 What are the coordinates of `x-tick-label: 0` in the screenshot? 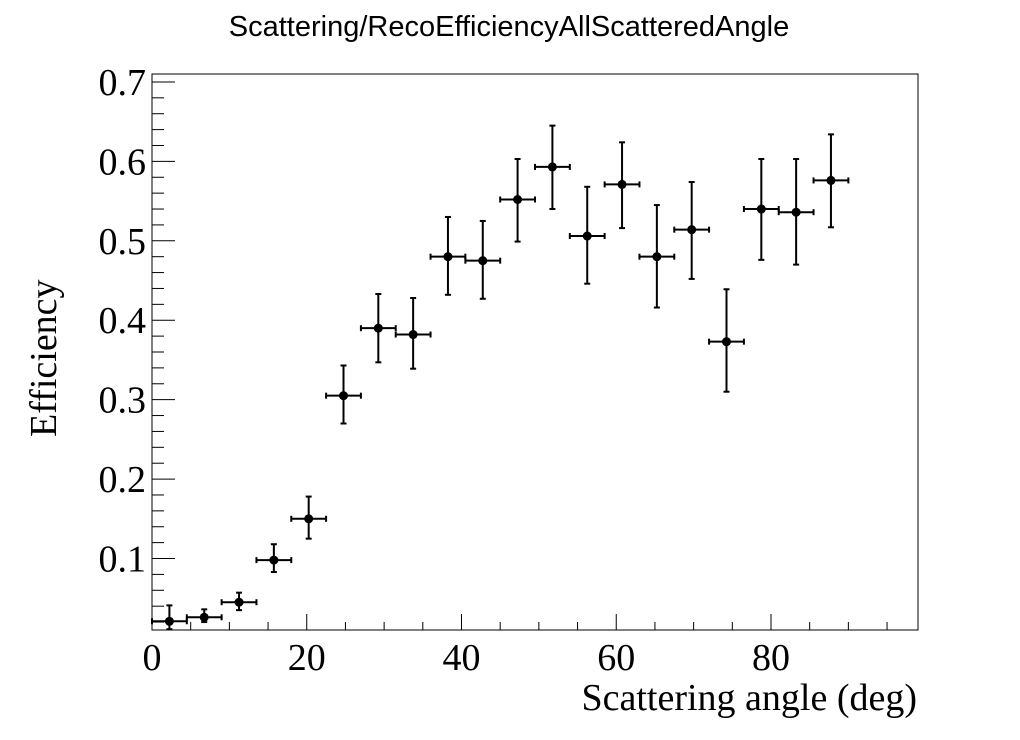 It's located at (152, 658).